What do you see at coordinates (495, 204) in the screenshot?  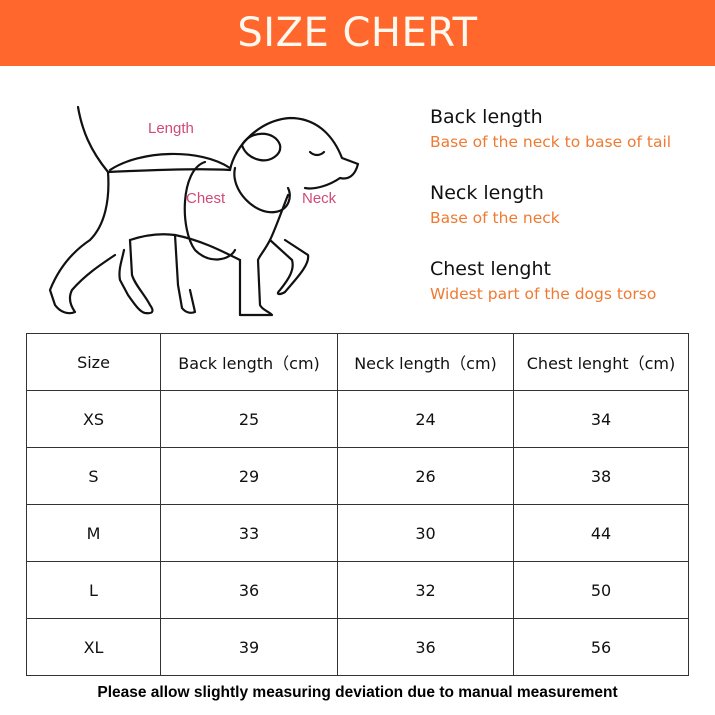 I see `definition-neck-length: Neck length Base of the neck` at bounding box center [495, 204].